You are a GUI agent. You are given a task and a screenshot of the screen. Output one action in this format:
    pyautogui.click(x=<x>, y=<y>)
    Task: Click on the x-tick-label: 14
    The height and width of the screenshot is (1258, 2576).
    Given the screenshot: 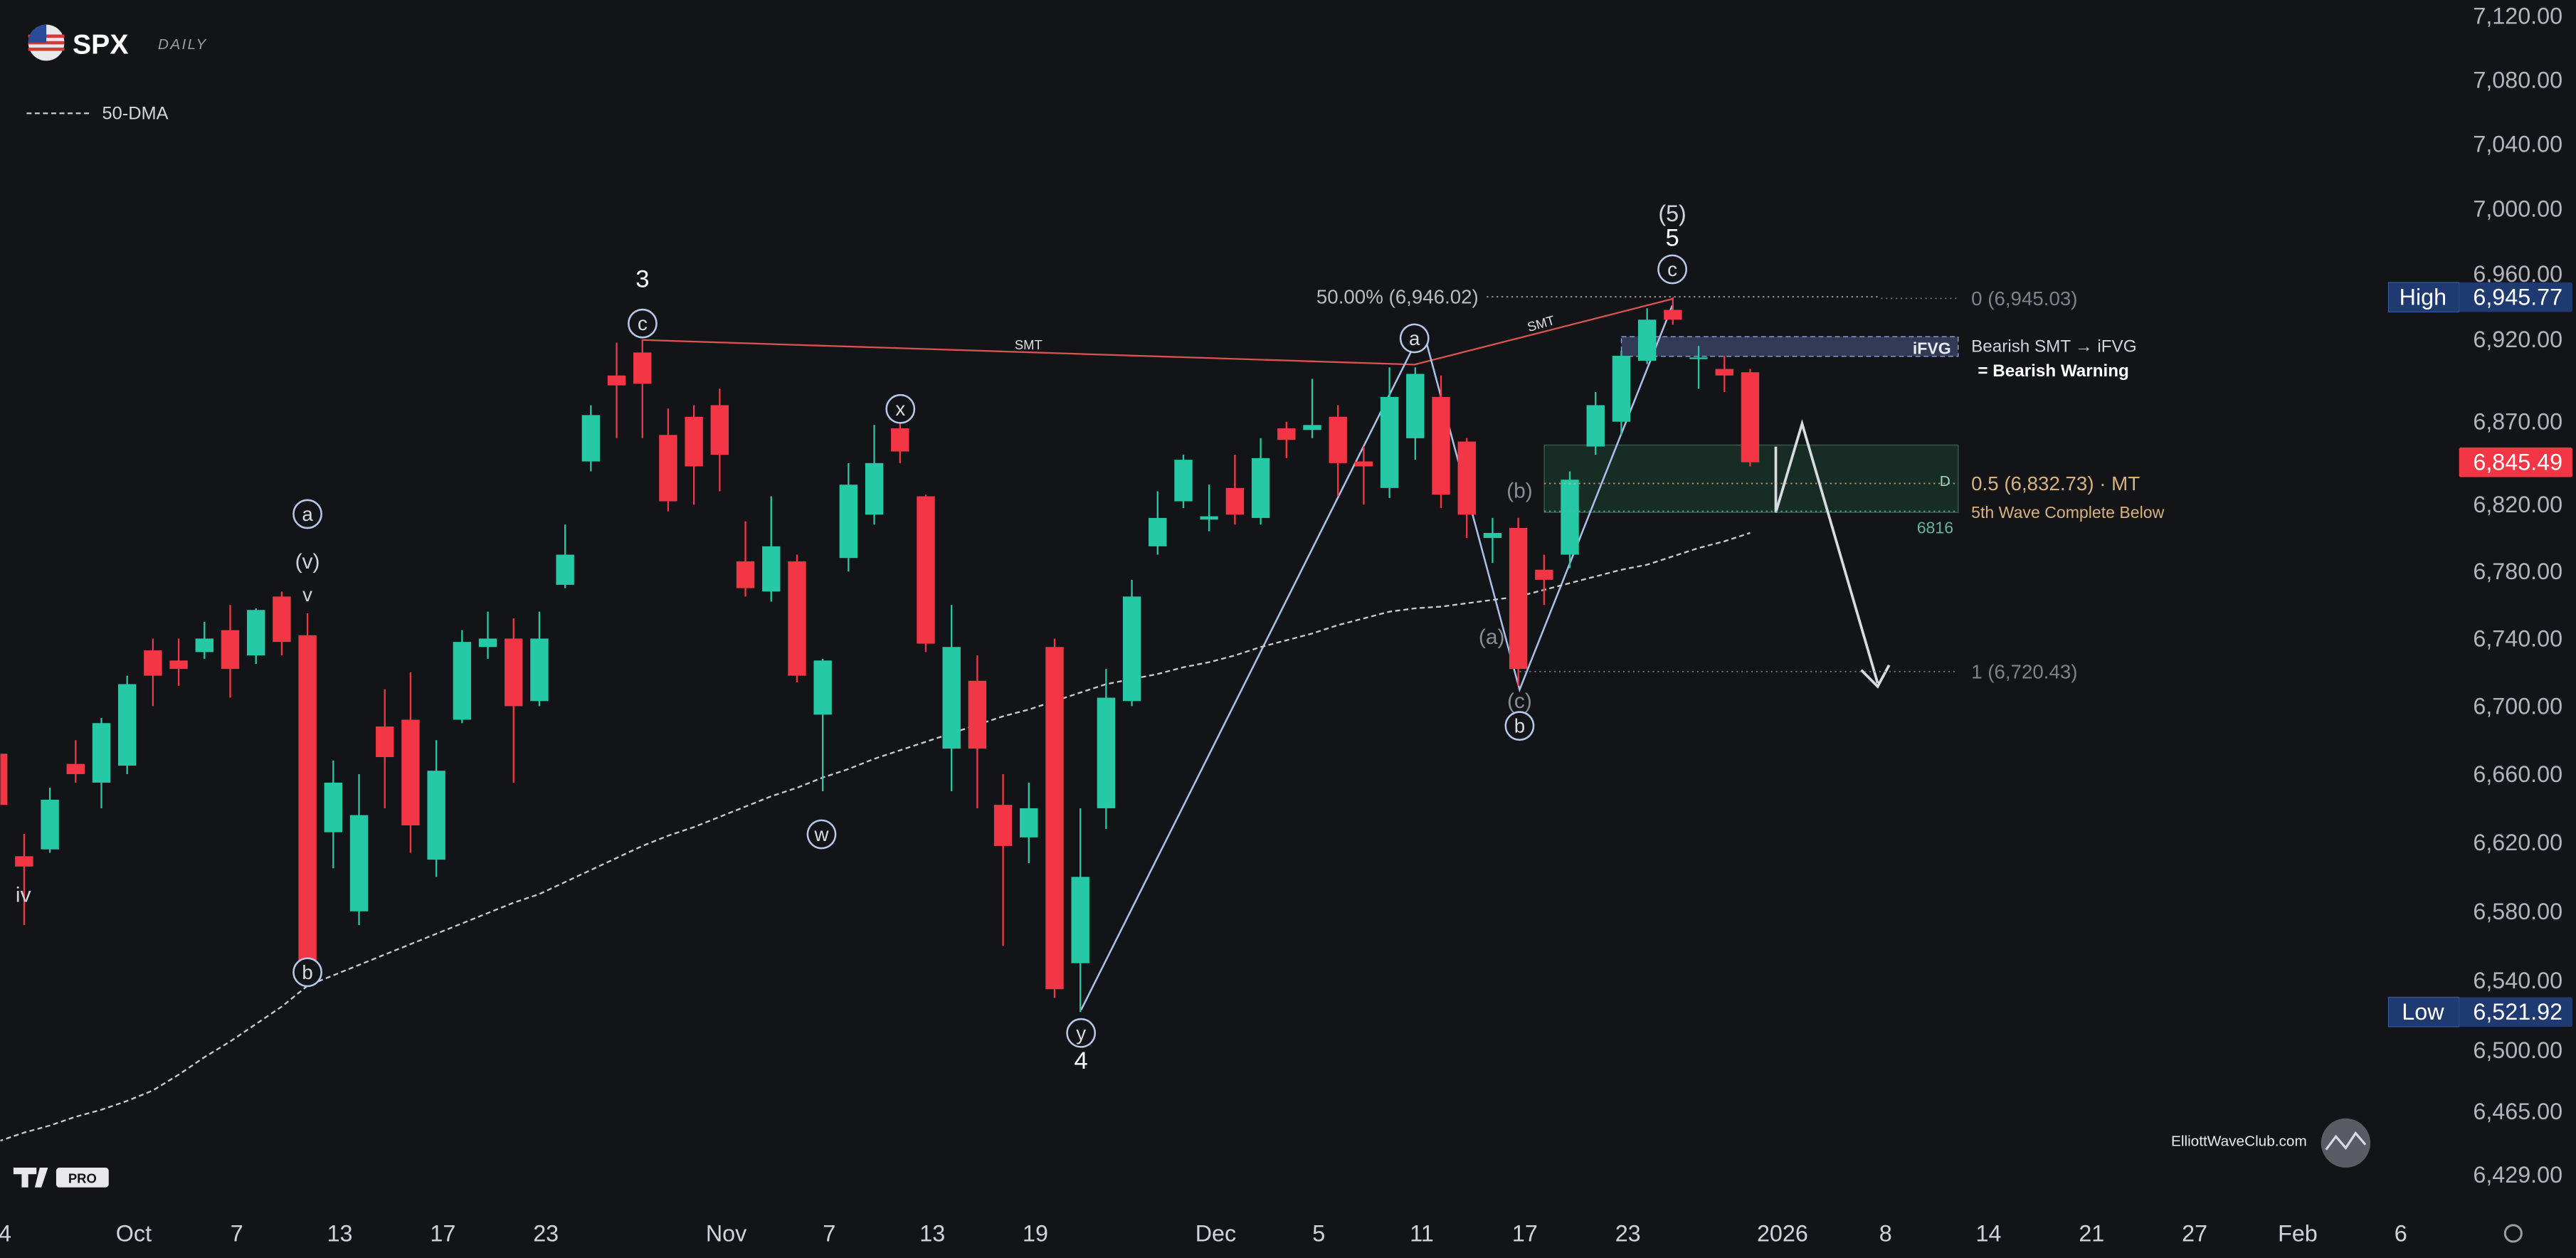 What is the action you would take?
    pyautogui.click(x=1989, y=1233)
    